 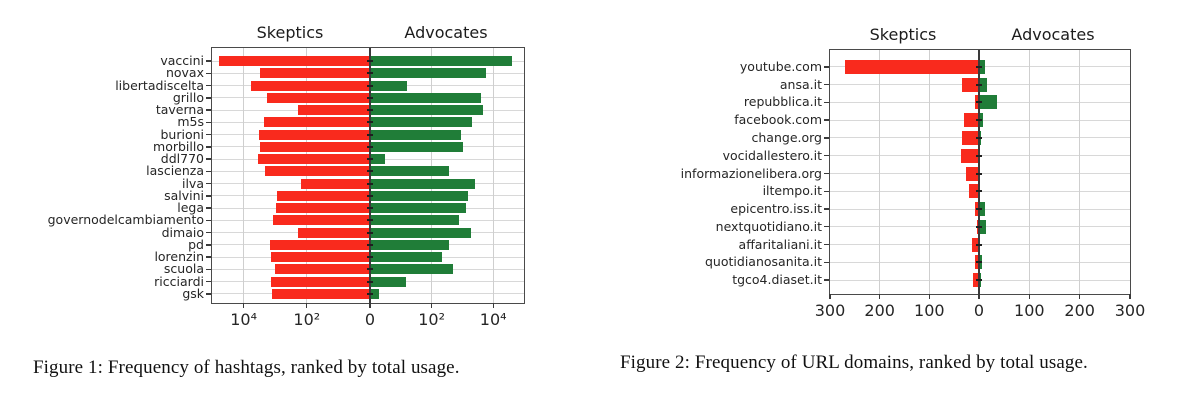 What do you see at coordinates (314, 134) in the screenshot?
I see `bar-skeptics-burioni` at bounding box center [314, 134].